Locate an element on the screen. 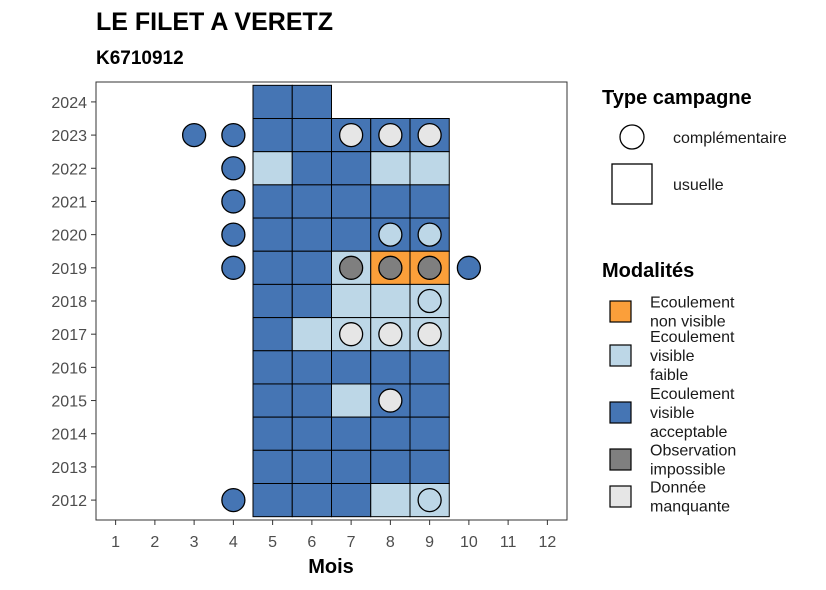  x-tick-label: 6 is located at coordinates (311, 542).